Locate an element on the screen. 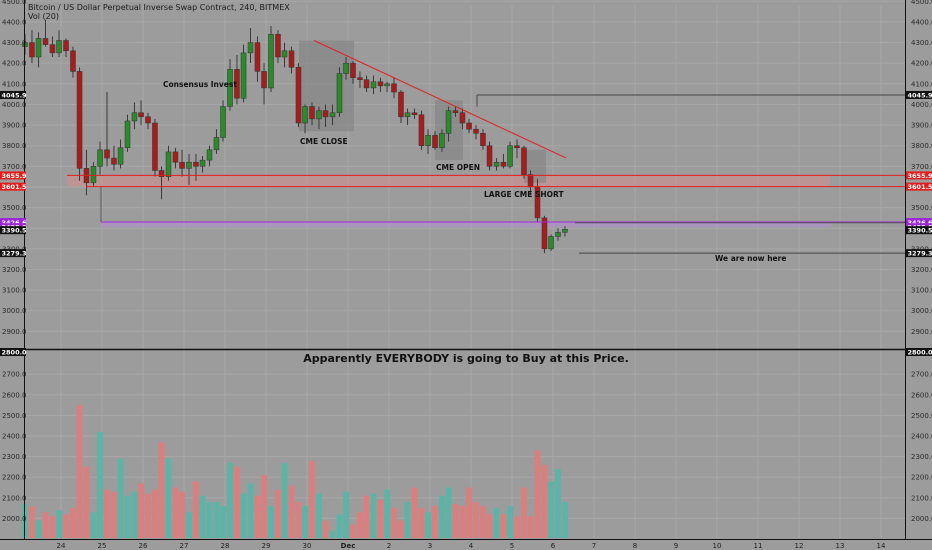 The height and width of the screenshot is (550, 932). volume-indicator-label: Vol (20) is located at coordinates (43, 16).